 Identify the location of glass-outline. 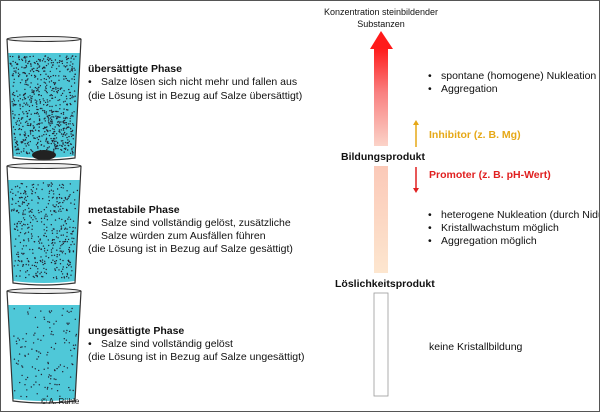
(44, 99).